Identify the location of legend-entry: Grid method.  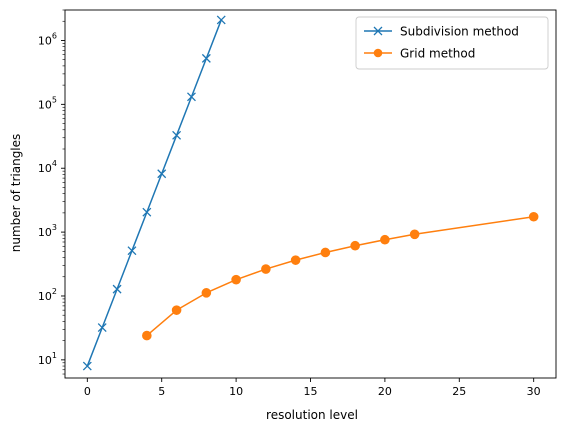
(419, 54).